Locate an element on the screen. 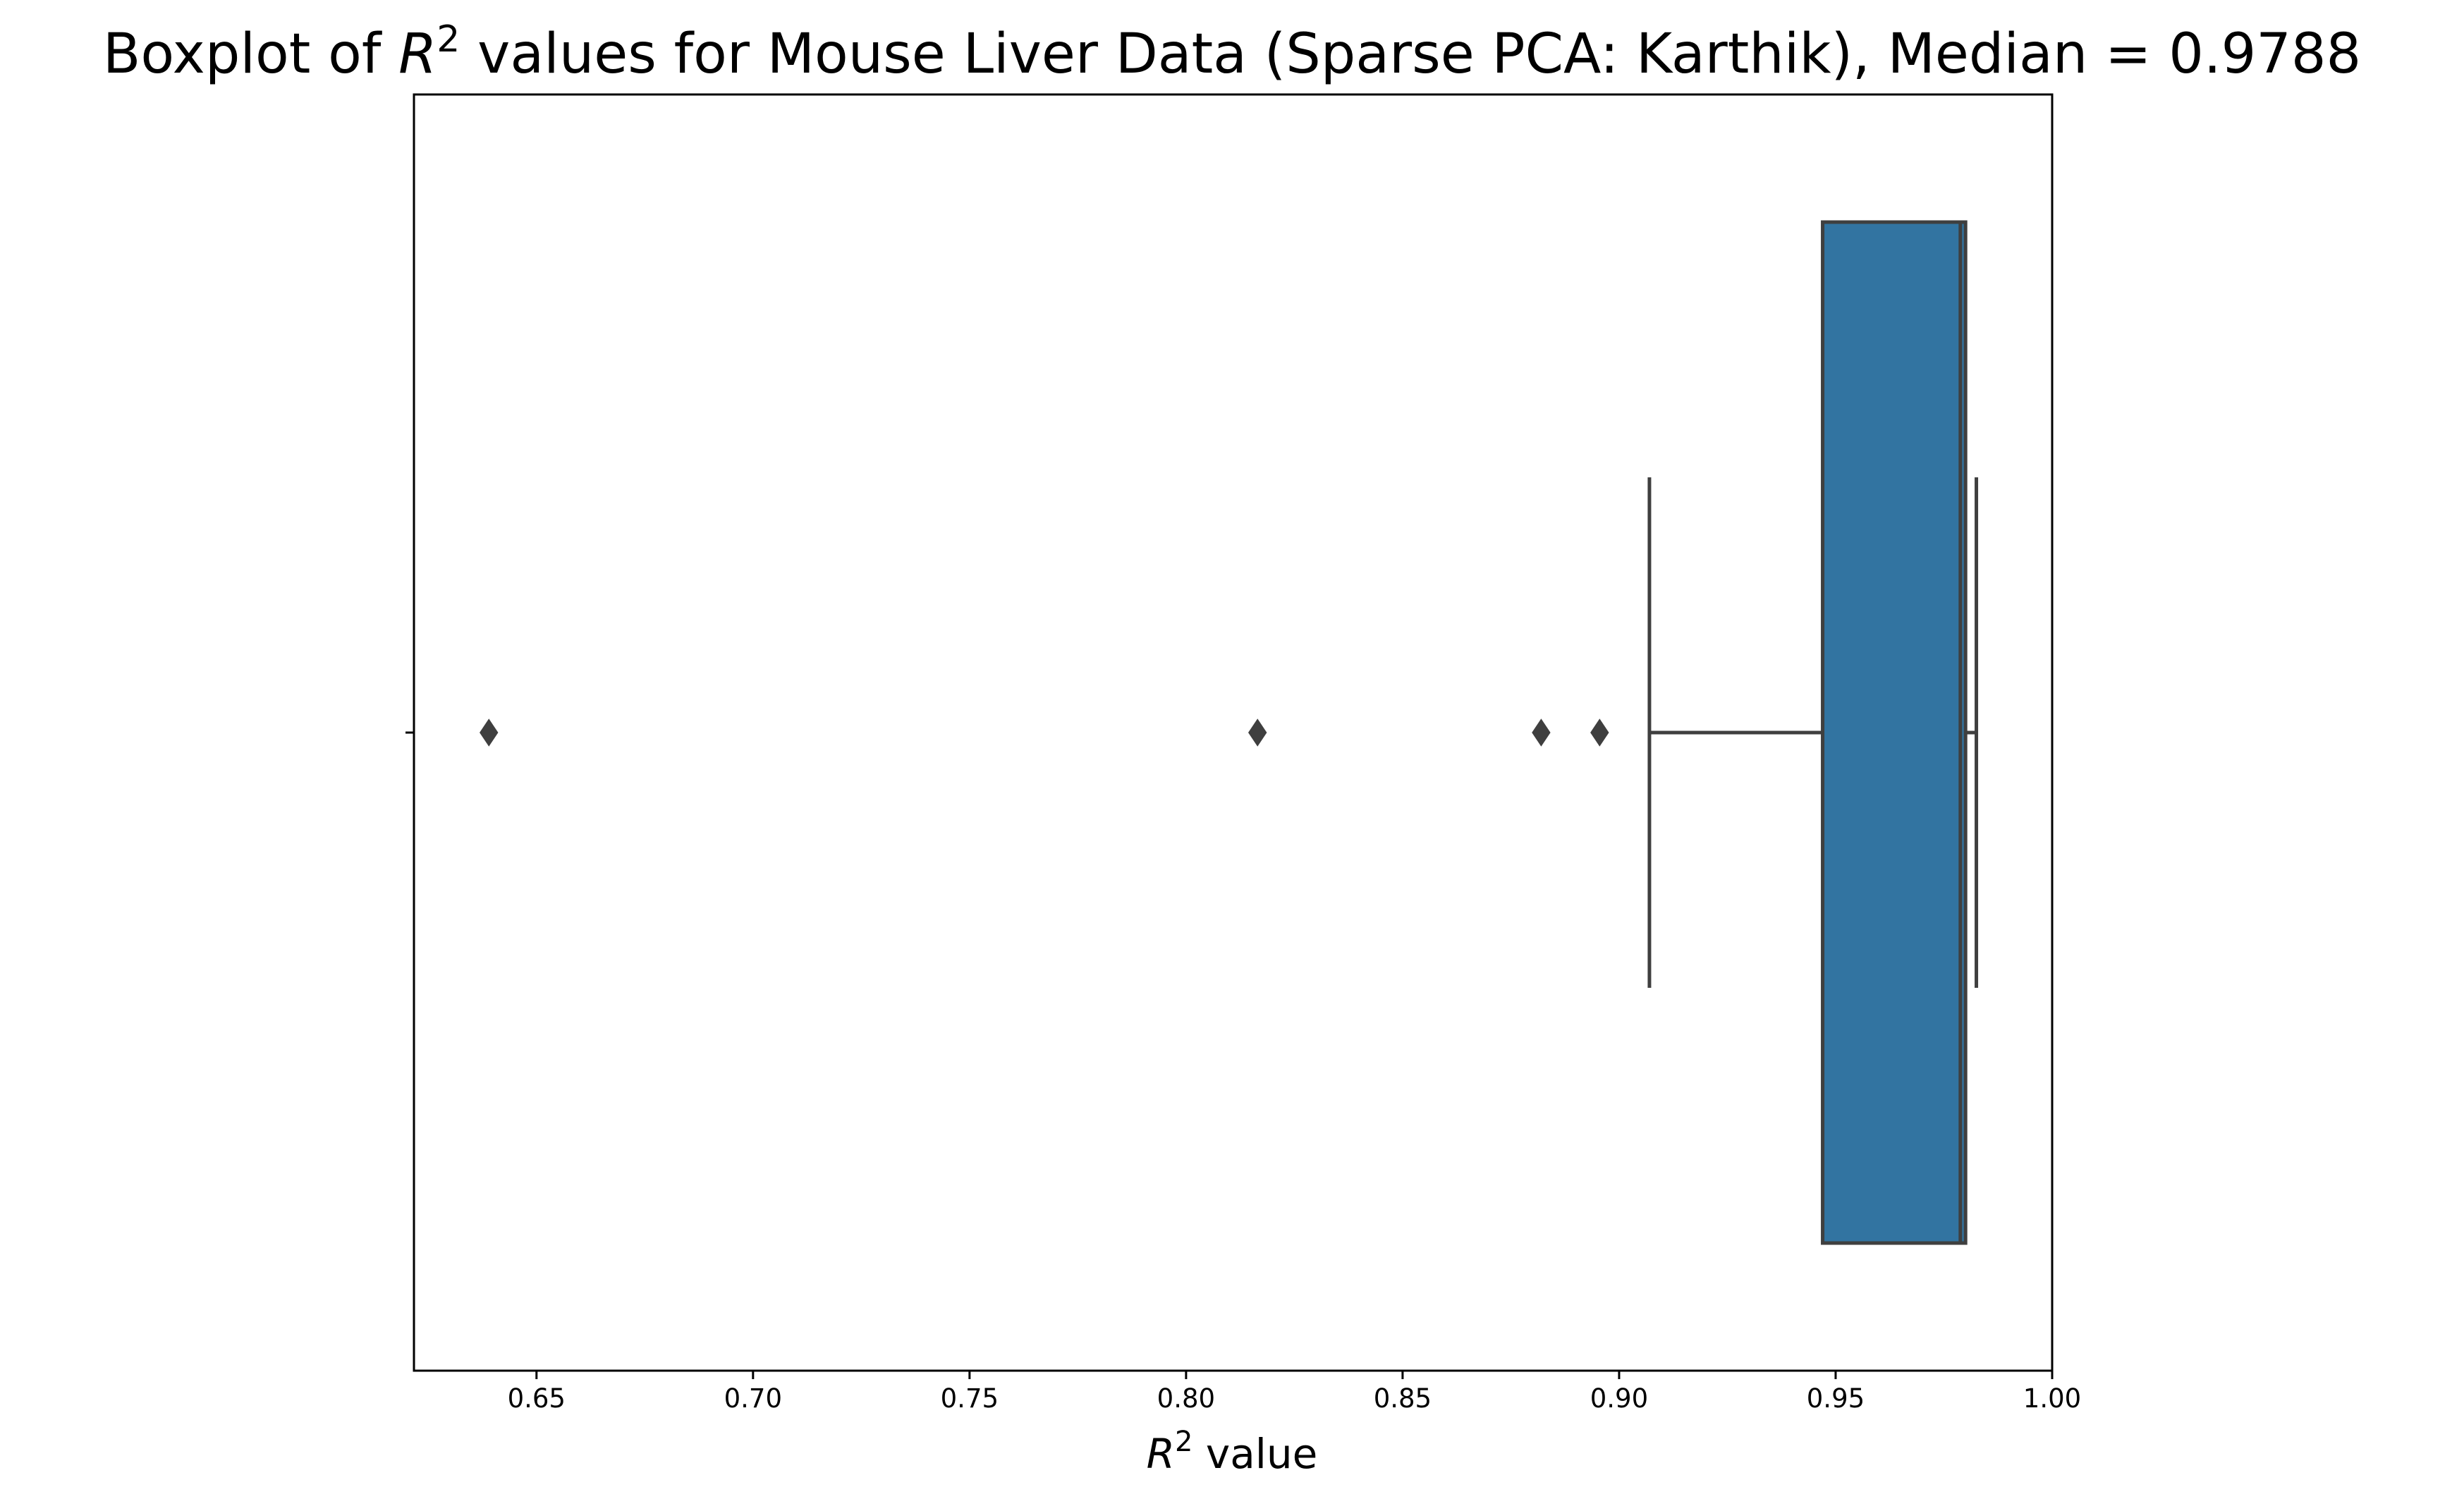 The image size is (2464, 1499). x-tick-label: 0.70 is located at coordinates (753, 1398).